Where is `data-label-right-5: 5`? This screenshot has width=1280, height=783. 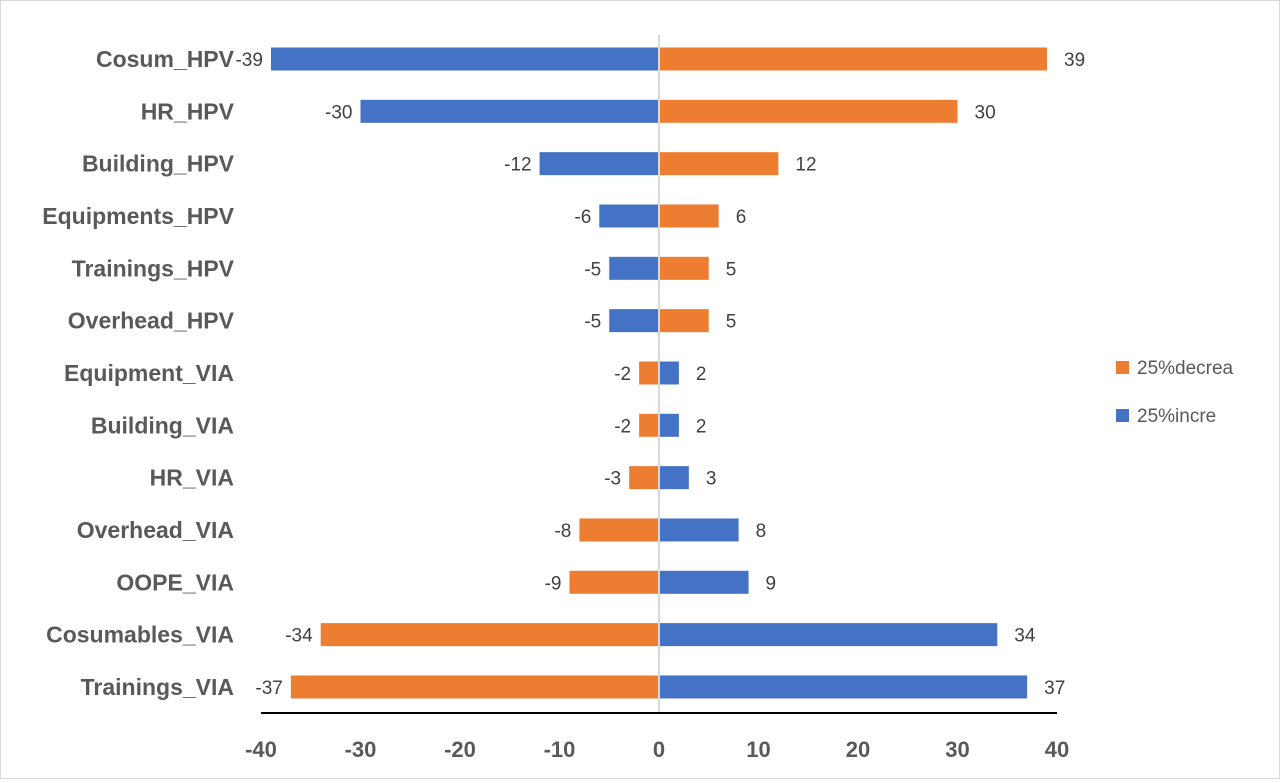
data-label-right-5: 5 is located at coordinates (731, 322).